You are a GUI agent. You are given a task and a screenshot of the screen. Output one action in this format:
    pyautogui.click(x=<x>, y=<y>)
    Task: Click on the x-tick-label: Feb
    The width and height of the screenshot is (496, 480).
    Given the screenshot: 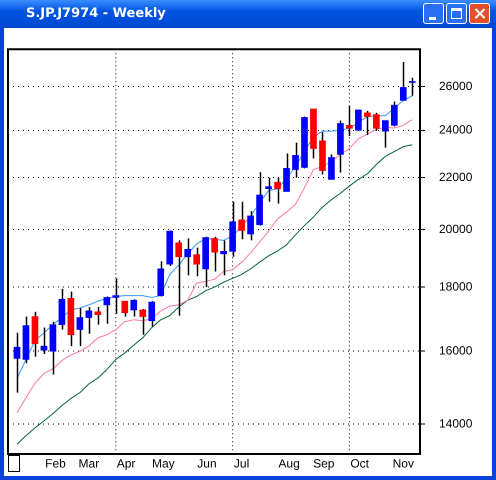 What is the action you would take?
    pyautogui.click(x=55, y=463)
    